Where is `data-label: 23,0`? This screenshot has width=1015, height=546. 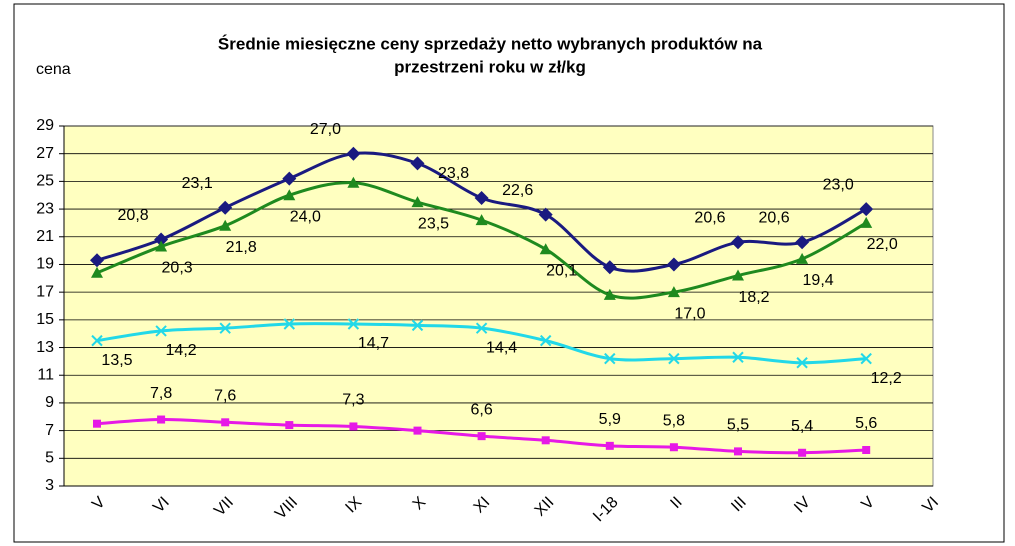
data-label: 23,0 is located at coordinates (838, 184).